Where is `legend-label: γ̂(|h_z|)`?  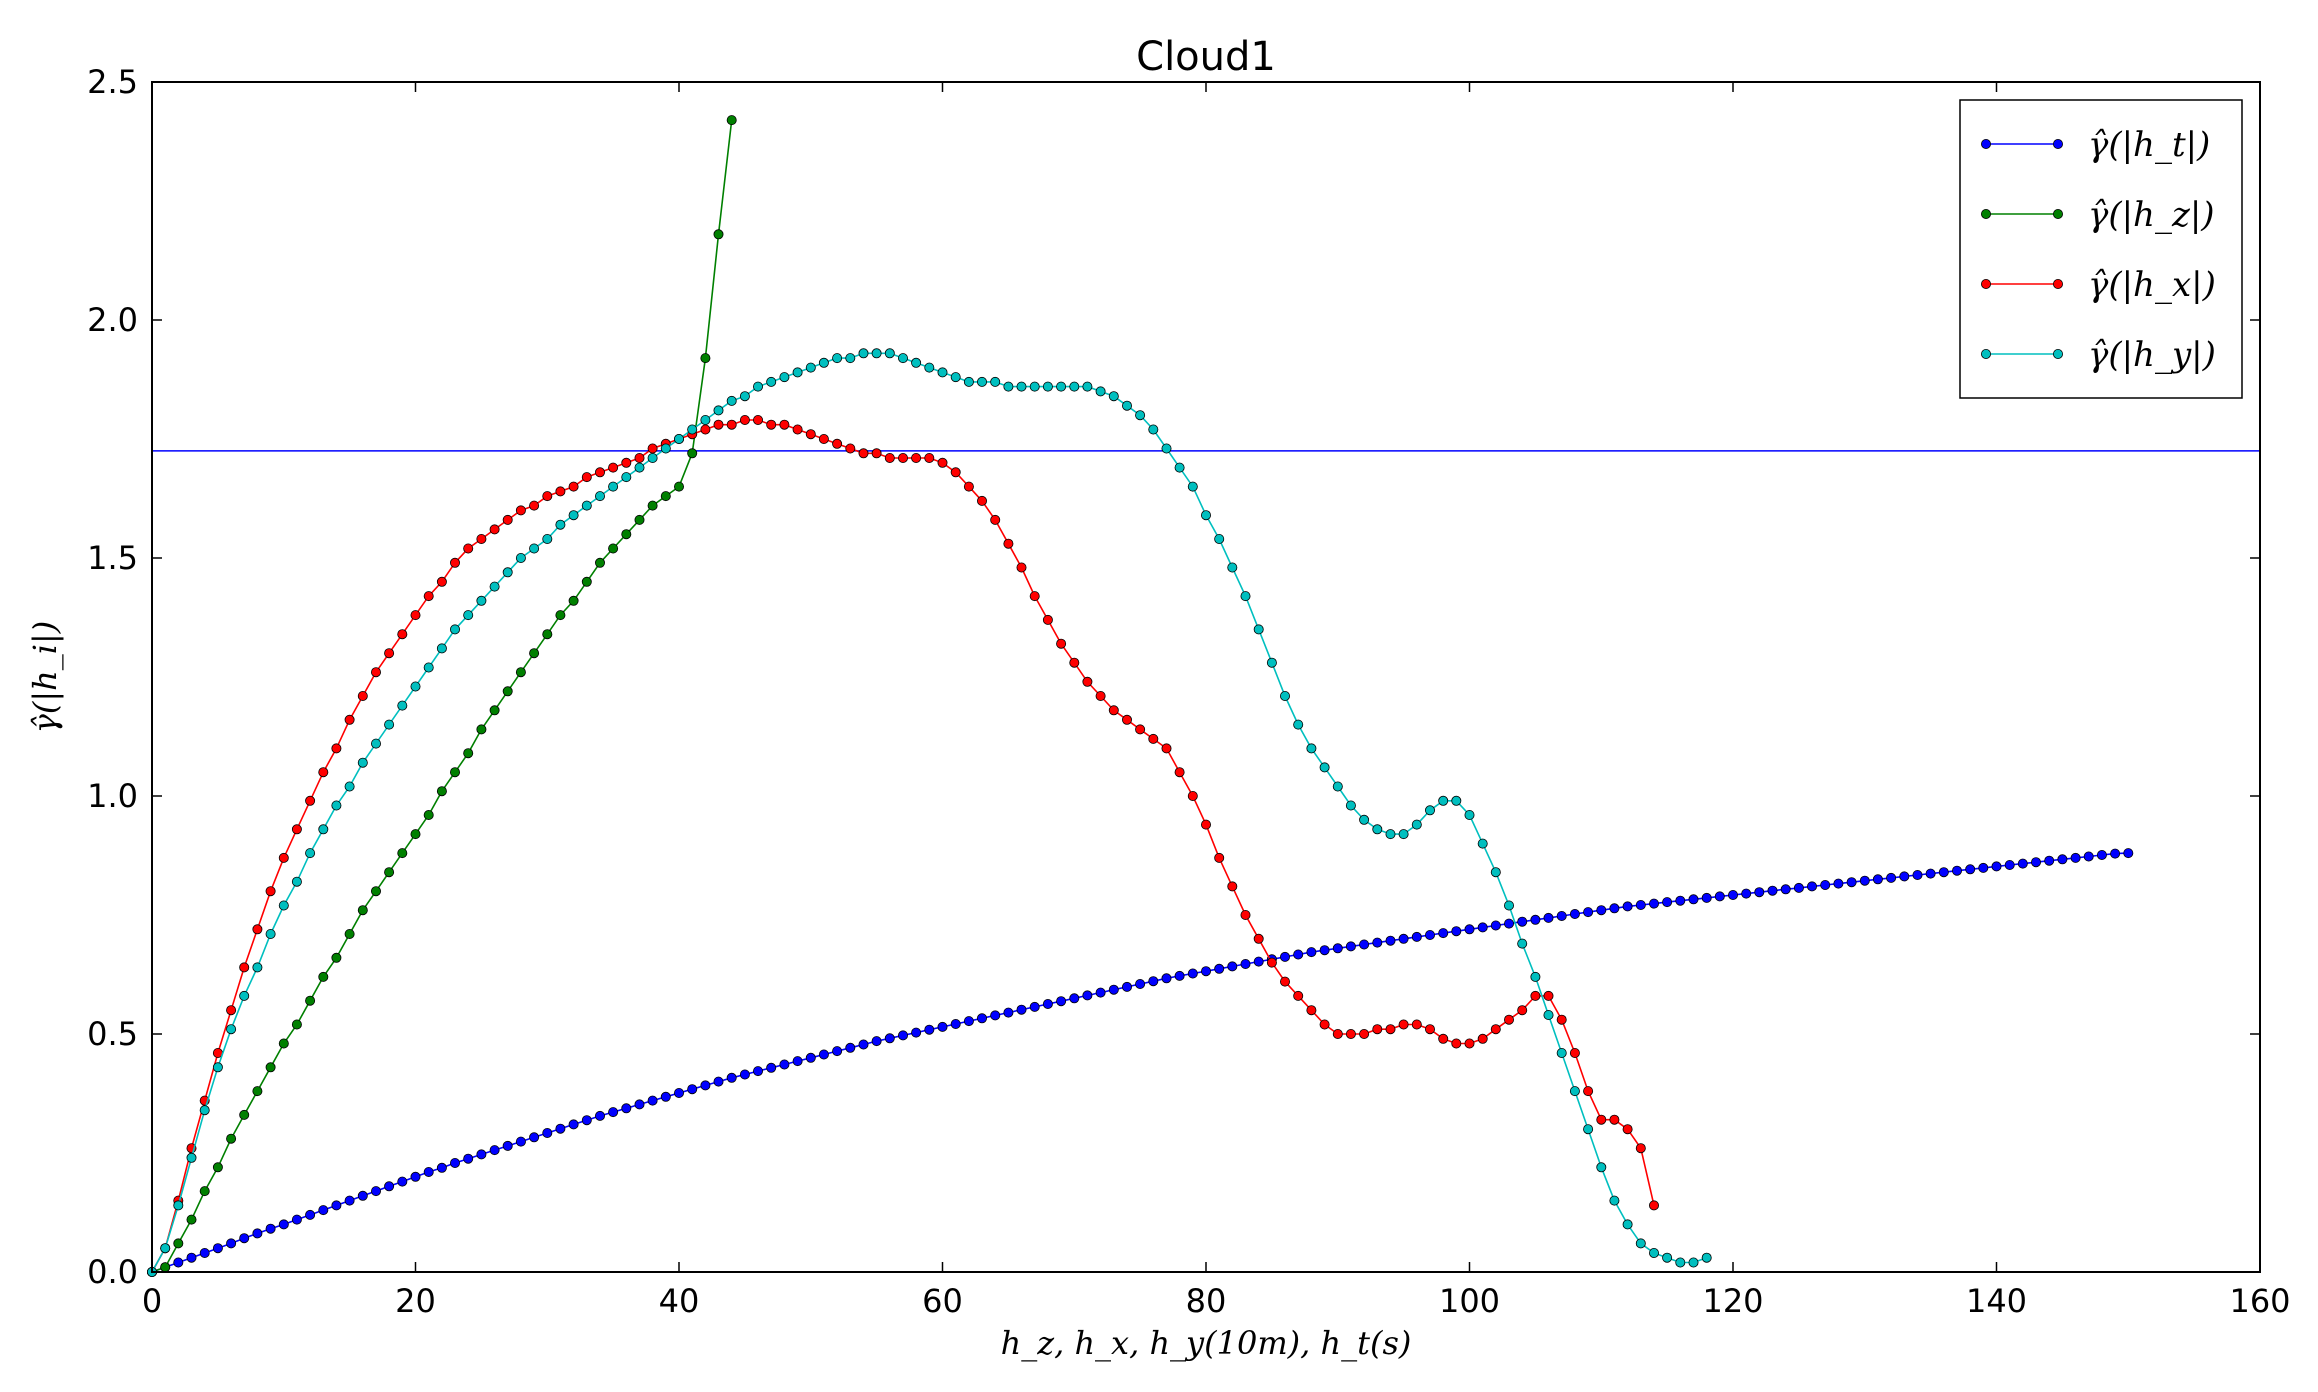
legend-label: γ̂(|h_z|) is located at coordinates (2151, 215).